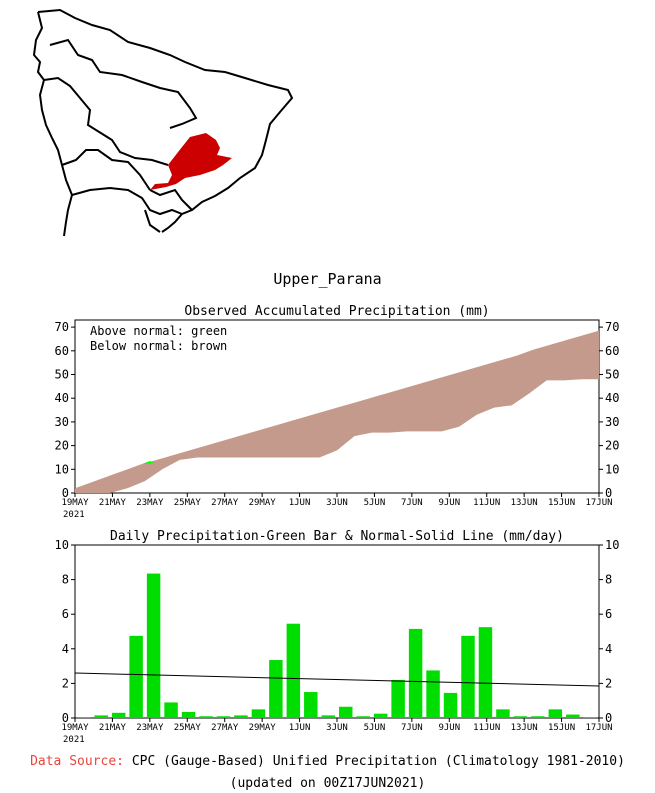 This screenshot has width=655, height=793. I want to click on y-tick-label-right: 70, so click(612, 327).